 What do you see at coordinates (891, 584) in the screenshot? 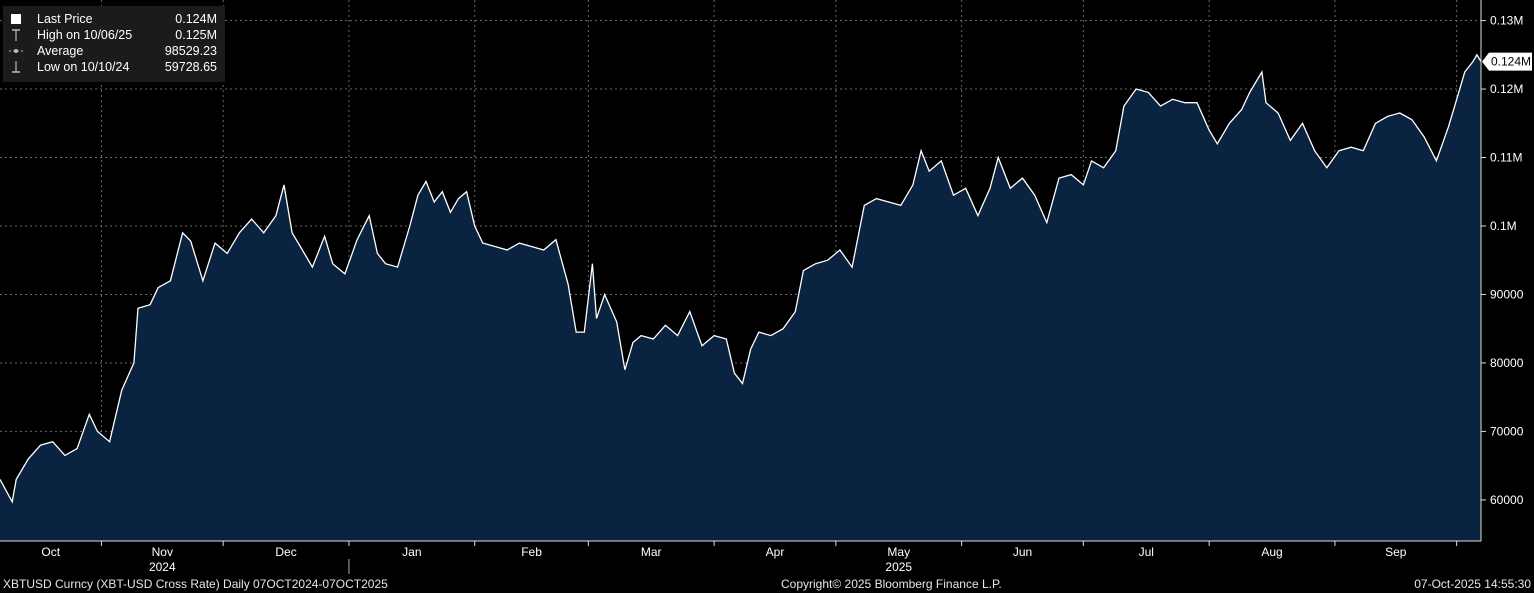
I see `footer-copyright: Copyright© 2025 Bloomberg Finance L.P.` at bounding box center [891, 584].